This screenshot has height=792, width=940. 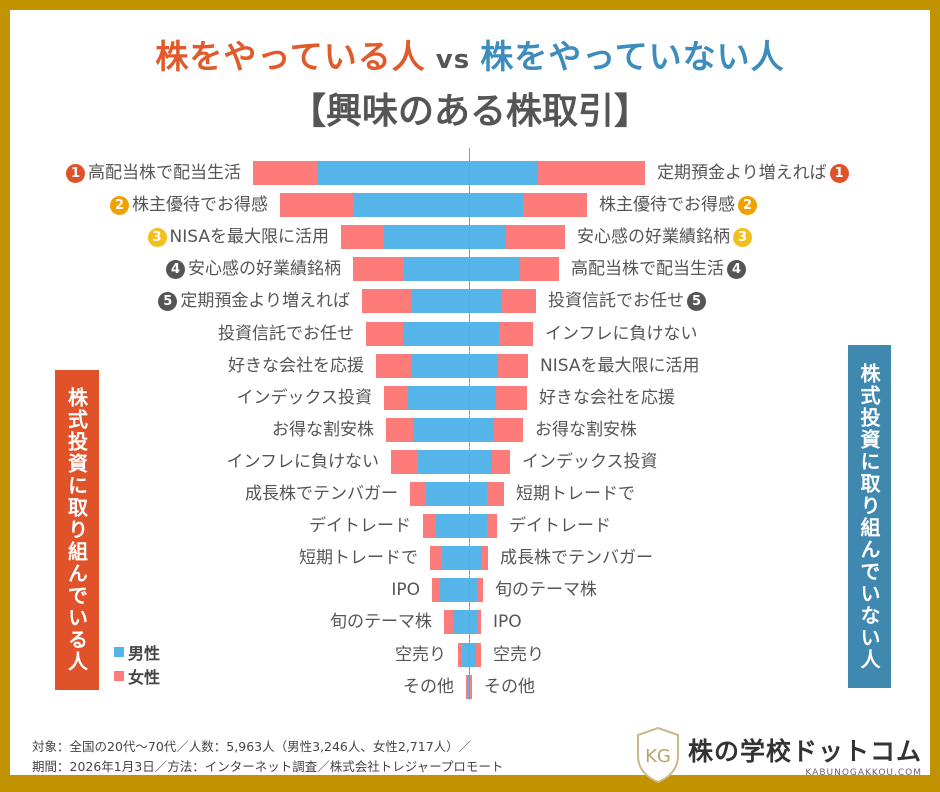 What do you see at coordinates (144, 653) in the screenshot?
I see `legend-male-label: 男性` at bounding box center [144, 653].